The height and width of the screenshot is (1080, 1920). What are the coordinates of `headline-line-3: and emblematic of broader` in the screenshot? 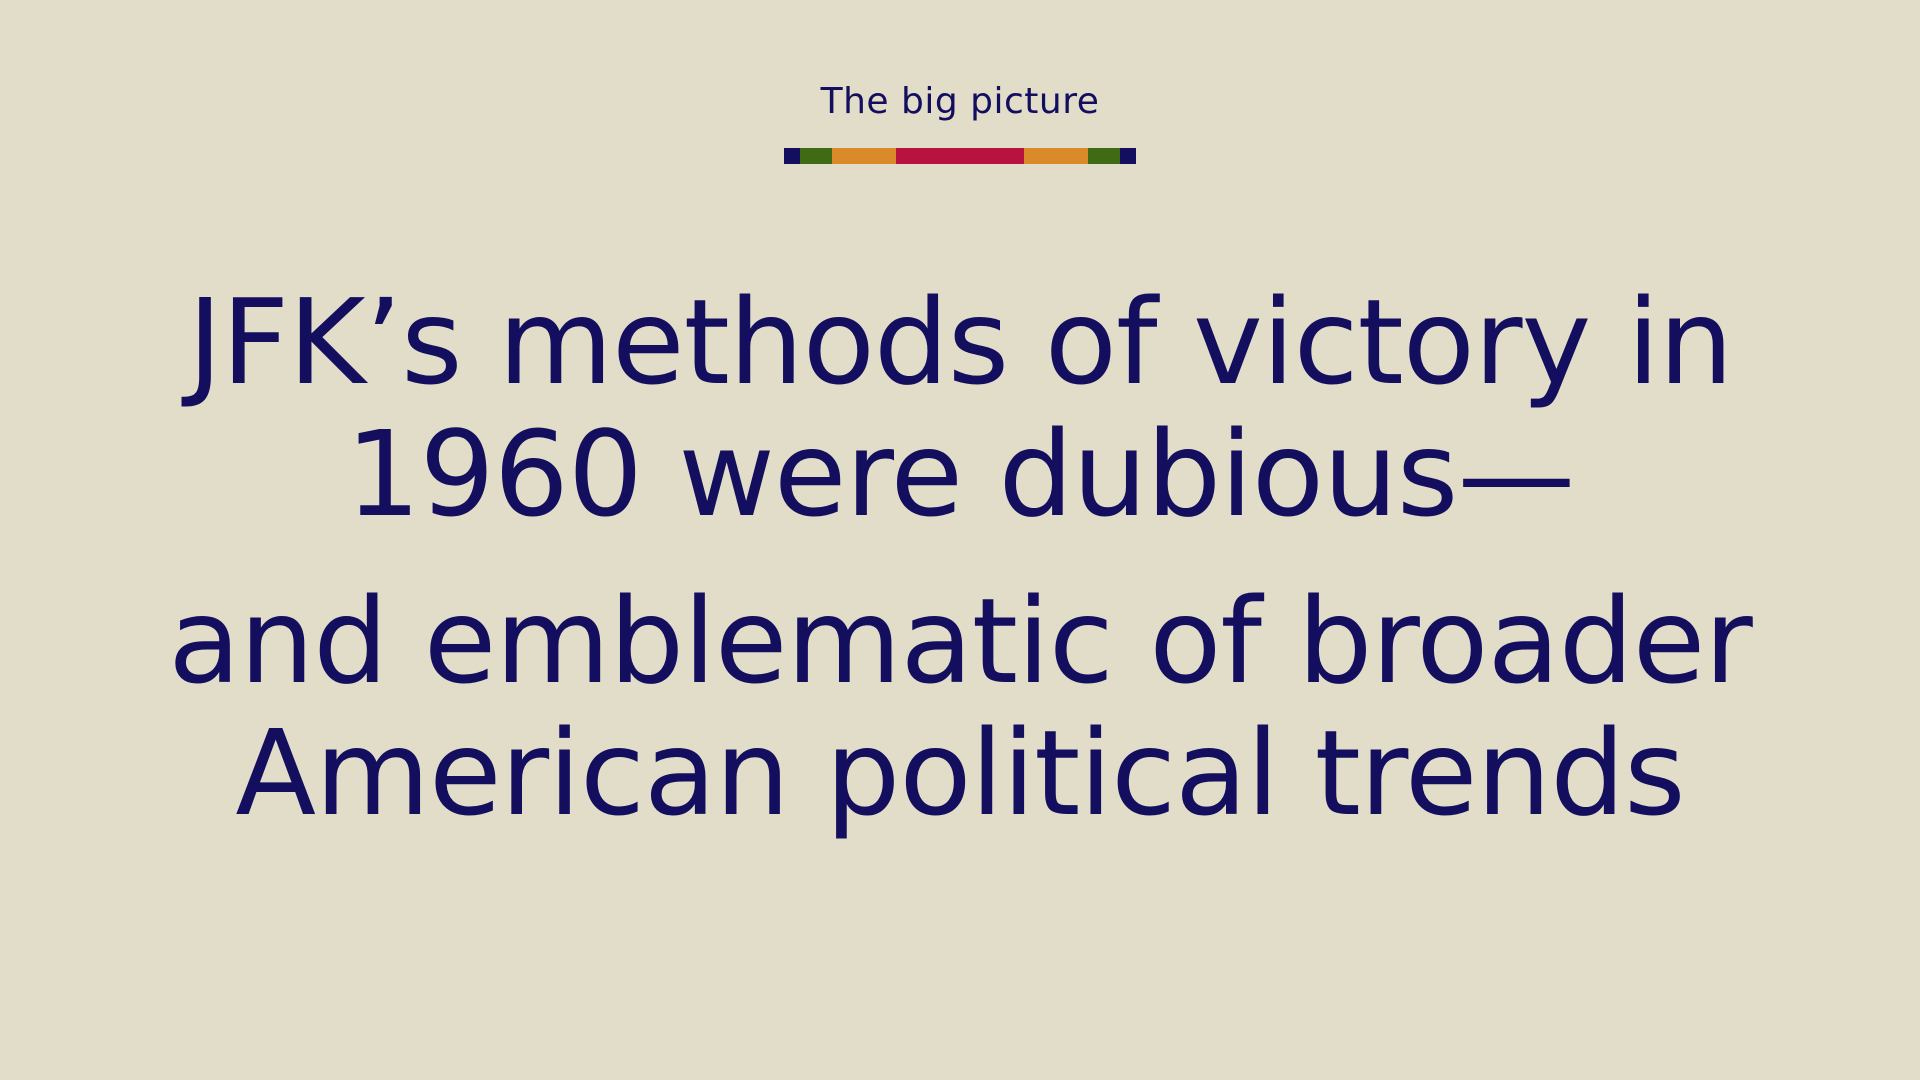 It's located at (960, 641).